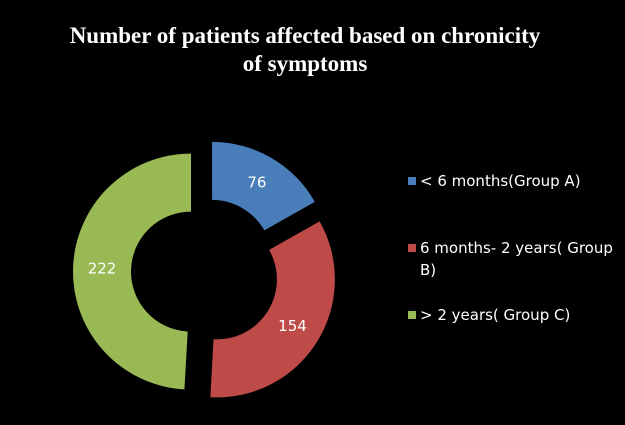 Image resolution: width=625 pixels, height=425 pixels. I want to click on legend-entry: < 6 months(Group A), so click(511, 181).